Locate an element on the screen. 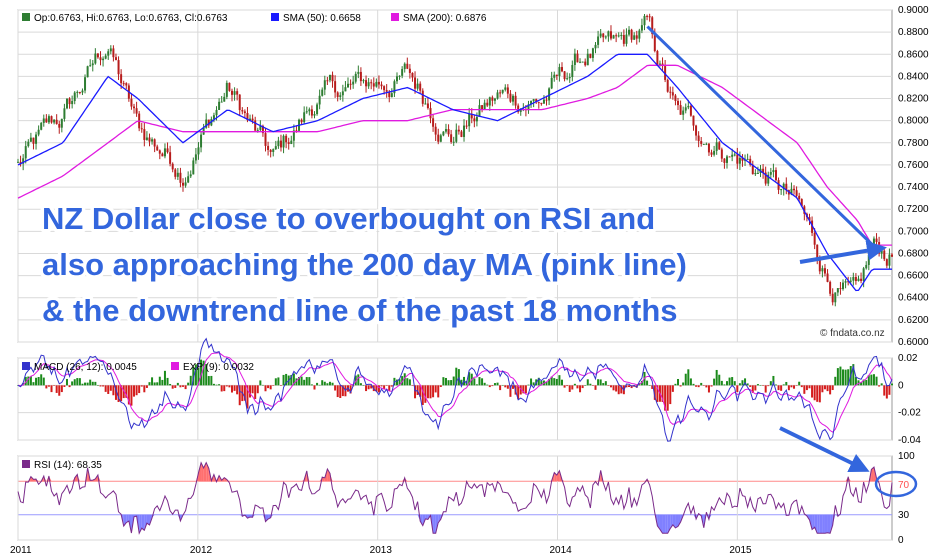  downtrend-line is located at coordinates (760, 135).